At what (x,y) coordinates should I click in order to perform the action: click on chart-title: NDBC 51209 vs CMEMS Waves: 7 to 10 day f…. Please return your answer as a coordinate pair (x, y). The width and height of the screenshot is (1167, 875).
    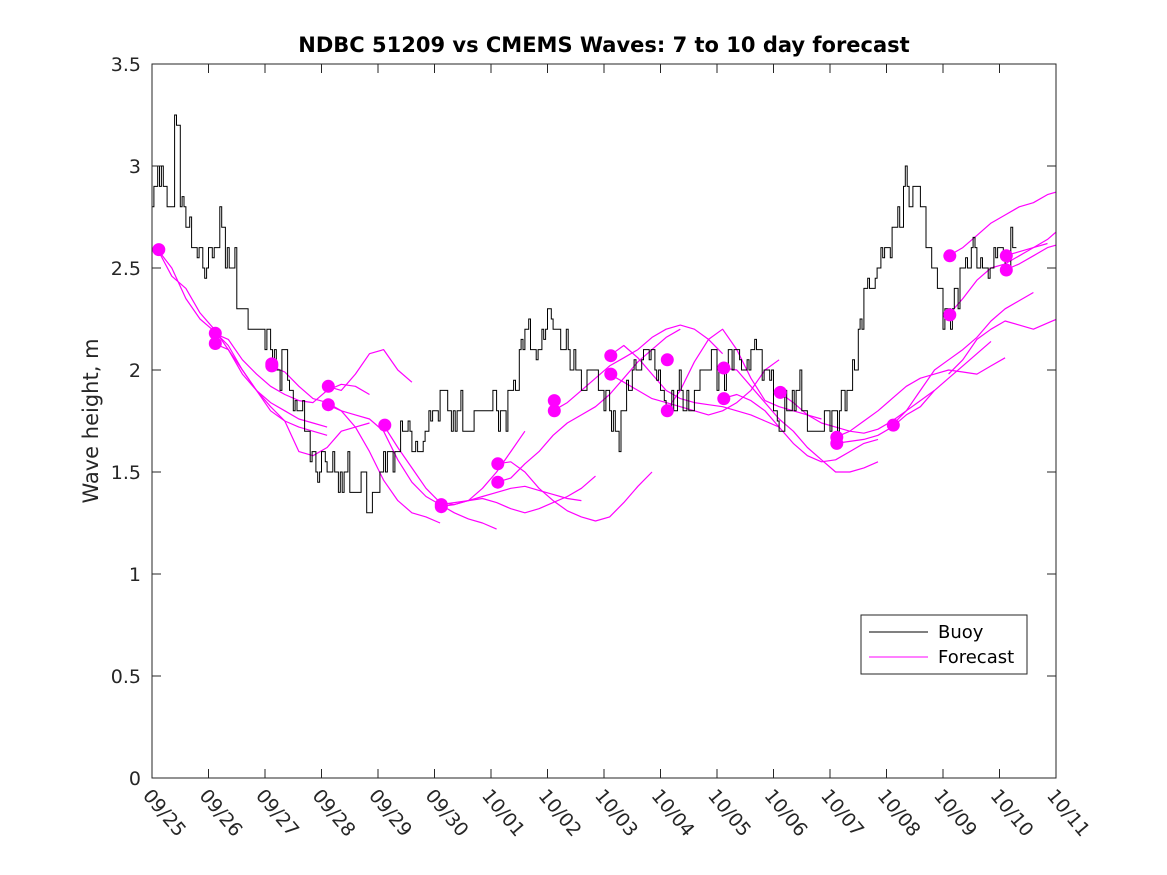
    Looking at the image, I should click on (603, 45).